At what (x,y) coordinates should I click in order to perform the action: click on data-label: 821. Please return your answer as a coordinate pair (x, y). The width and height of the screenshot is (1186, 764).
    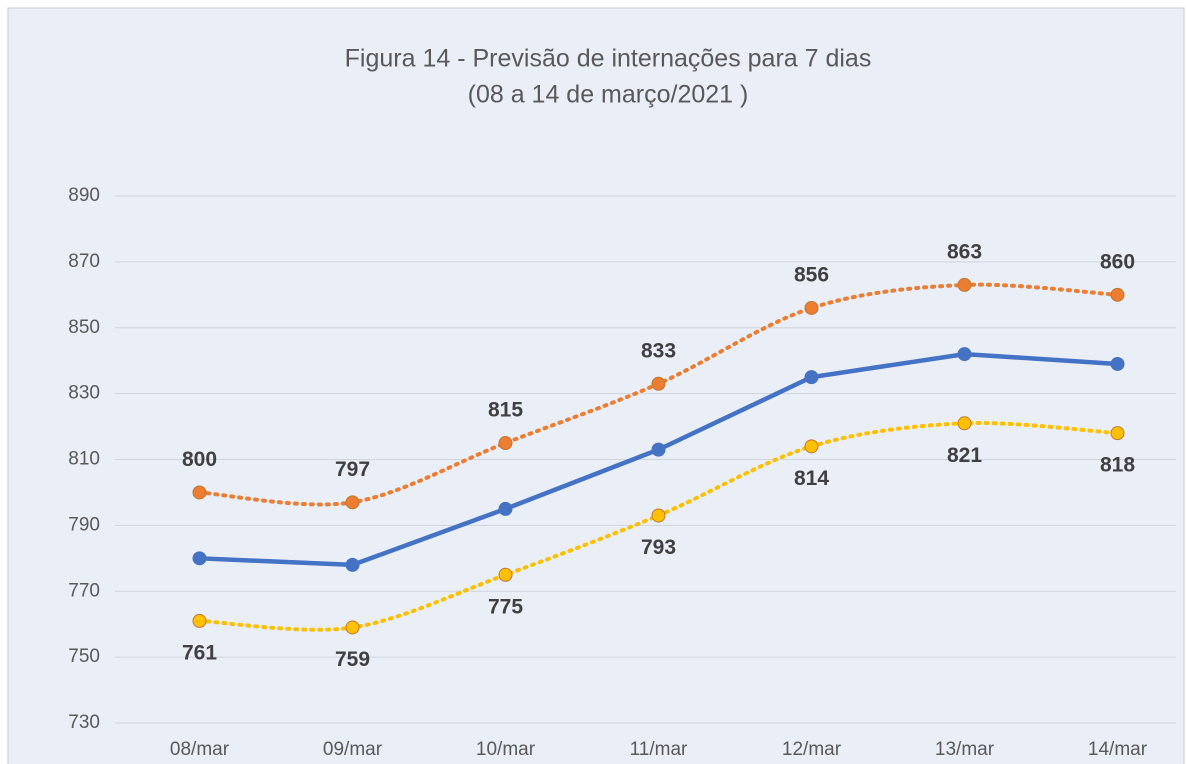
    Looking at the image, I should click on (964, 455).